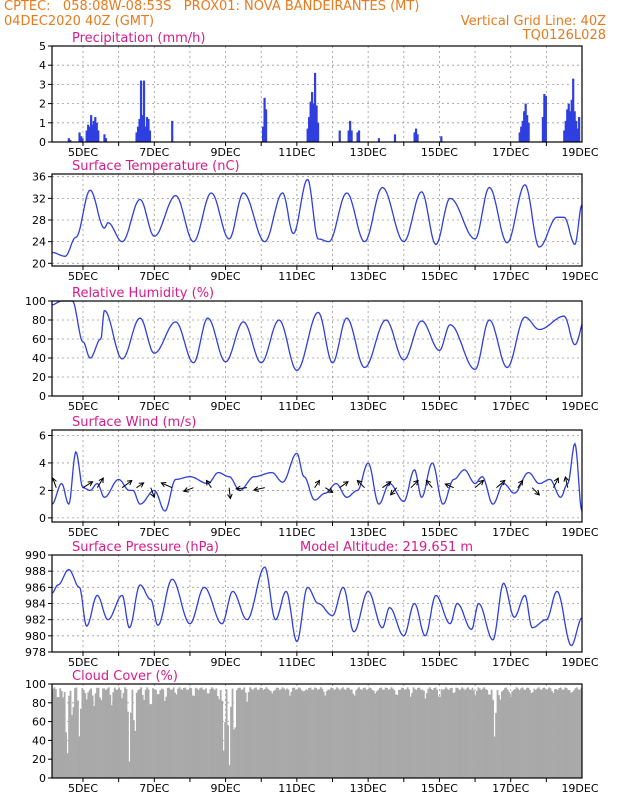 The image size is (618, 800). I want to click on panel-frame, so click(317, 476).